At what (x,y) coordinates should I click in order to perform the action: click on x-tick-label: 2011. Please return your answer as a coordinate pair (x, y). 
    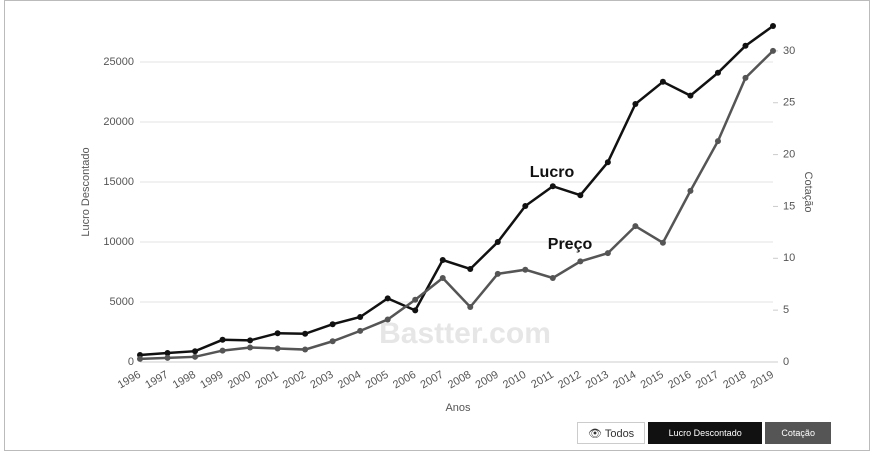
    Looking at the image, I should click on (542, 380).